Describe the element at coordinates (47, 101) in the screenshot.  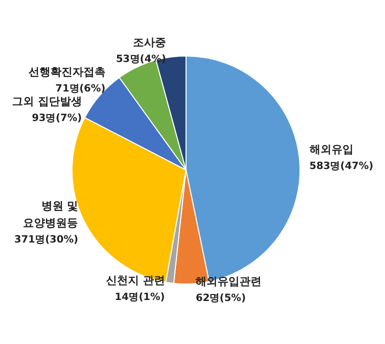
I see `slice-label: 그외 집단발생` at that location.